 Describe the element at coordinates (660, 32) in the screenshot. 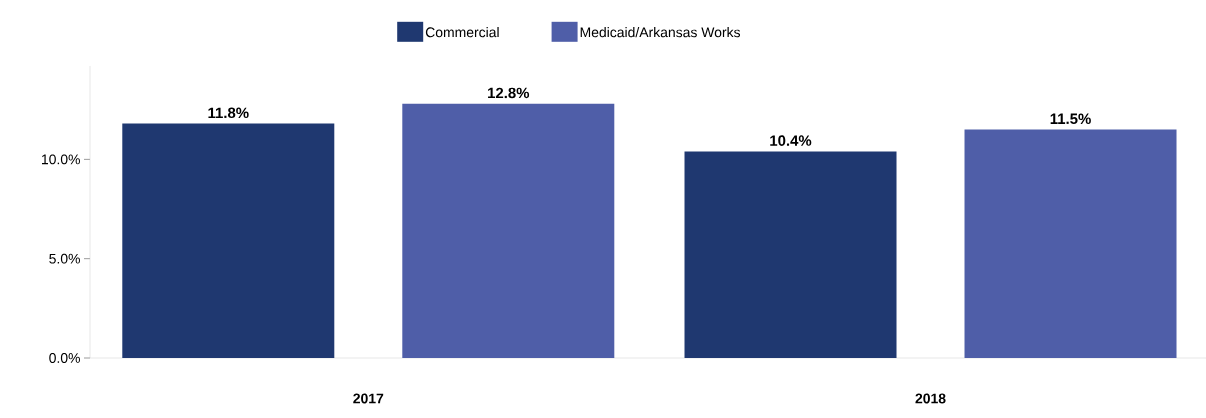

I see `legend-label: Medicaid/Arkansas Works` at that location.